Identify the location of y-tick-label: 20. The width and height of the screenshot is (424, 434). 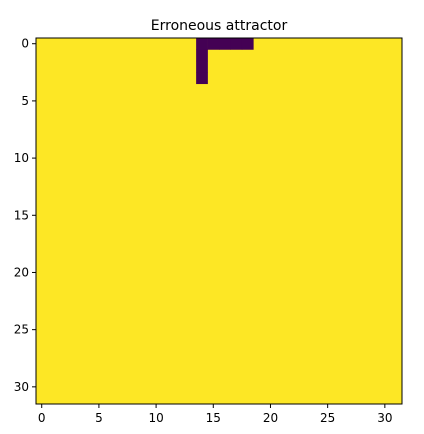
(21, 272).